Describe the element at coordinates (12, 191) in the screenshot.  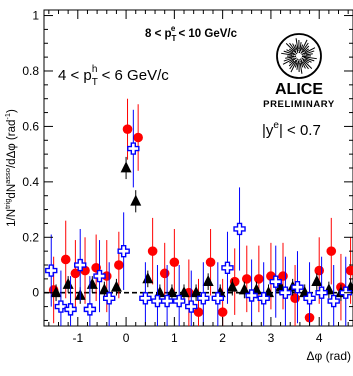
I see `y-title-mid: dN` at that location.